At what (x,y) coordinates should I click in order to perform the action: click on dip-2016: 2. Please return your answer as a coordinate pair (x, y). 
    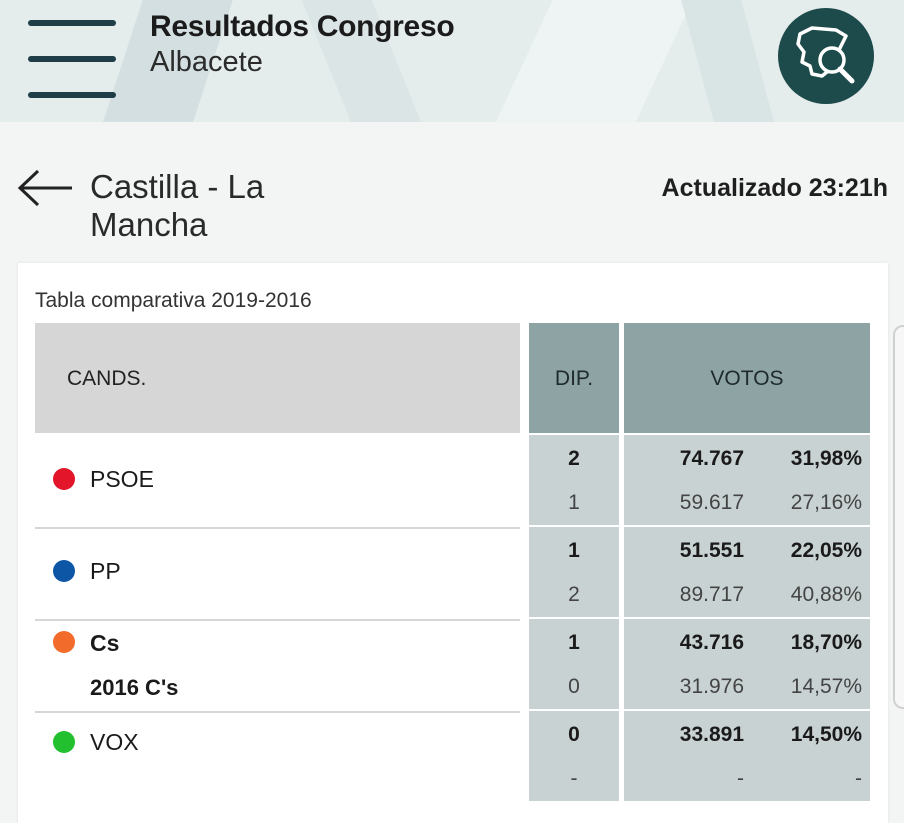
    Looking at the image, I should click on (574, 594).